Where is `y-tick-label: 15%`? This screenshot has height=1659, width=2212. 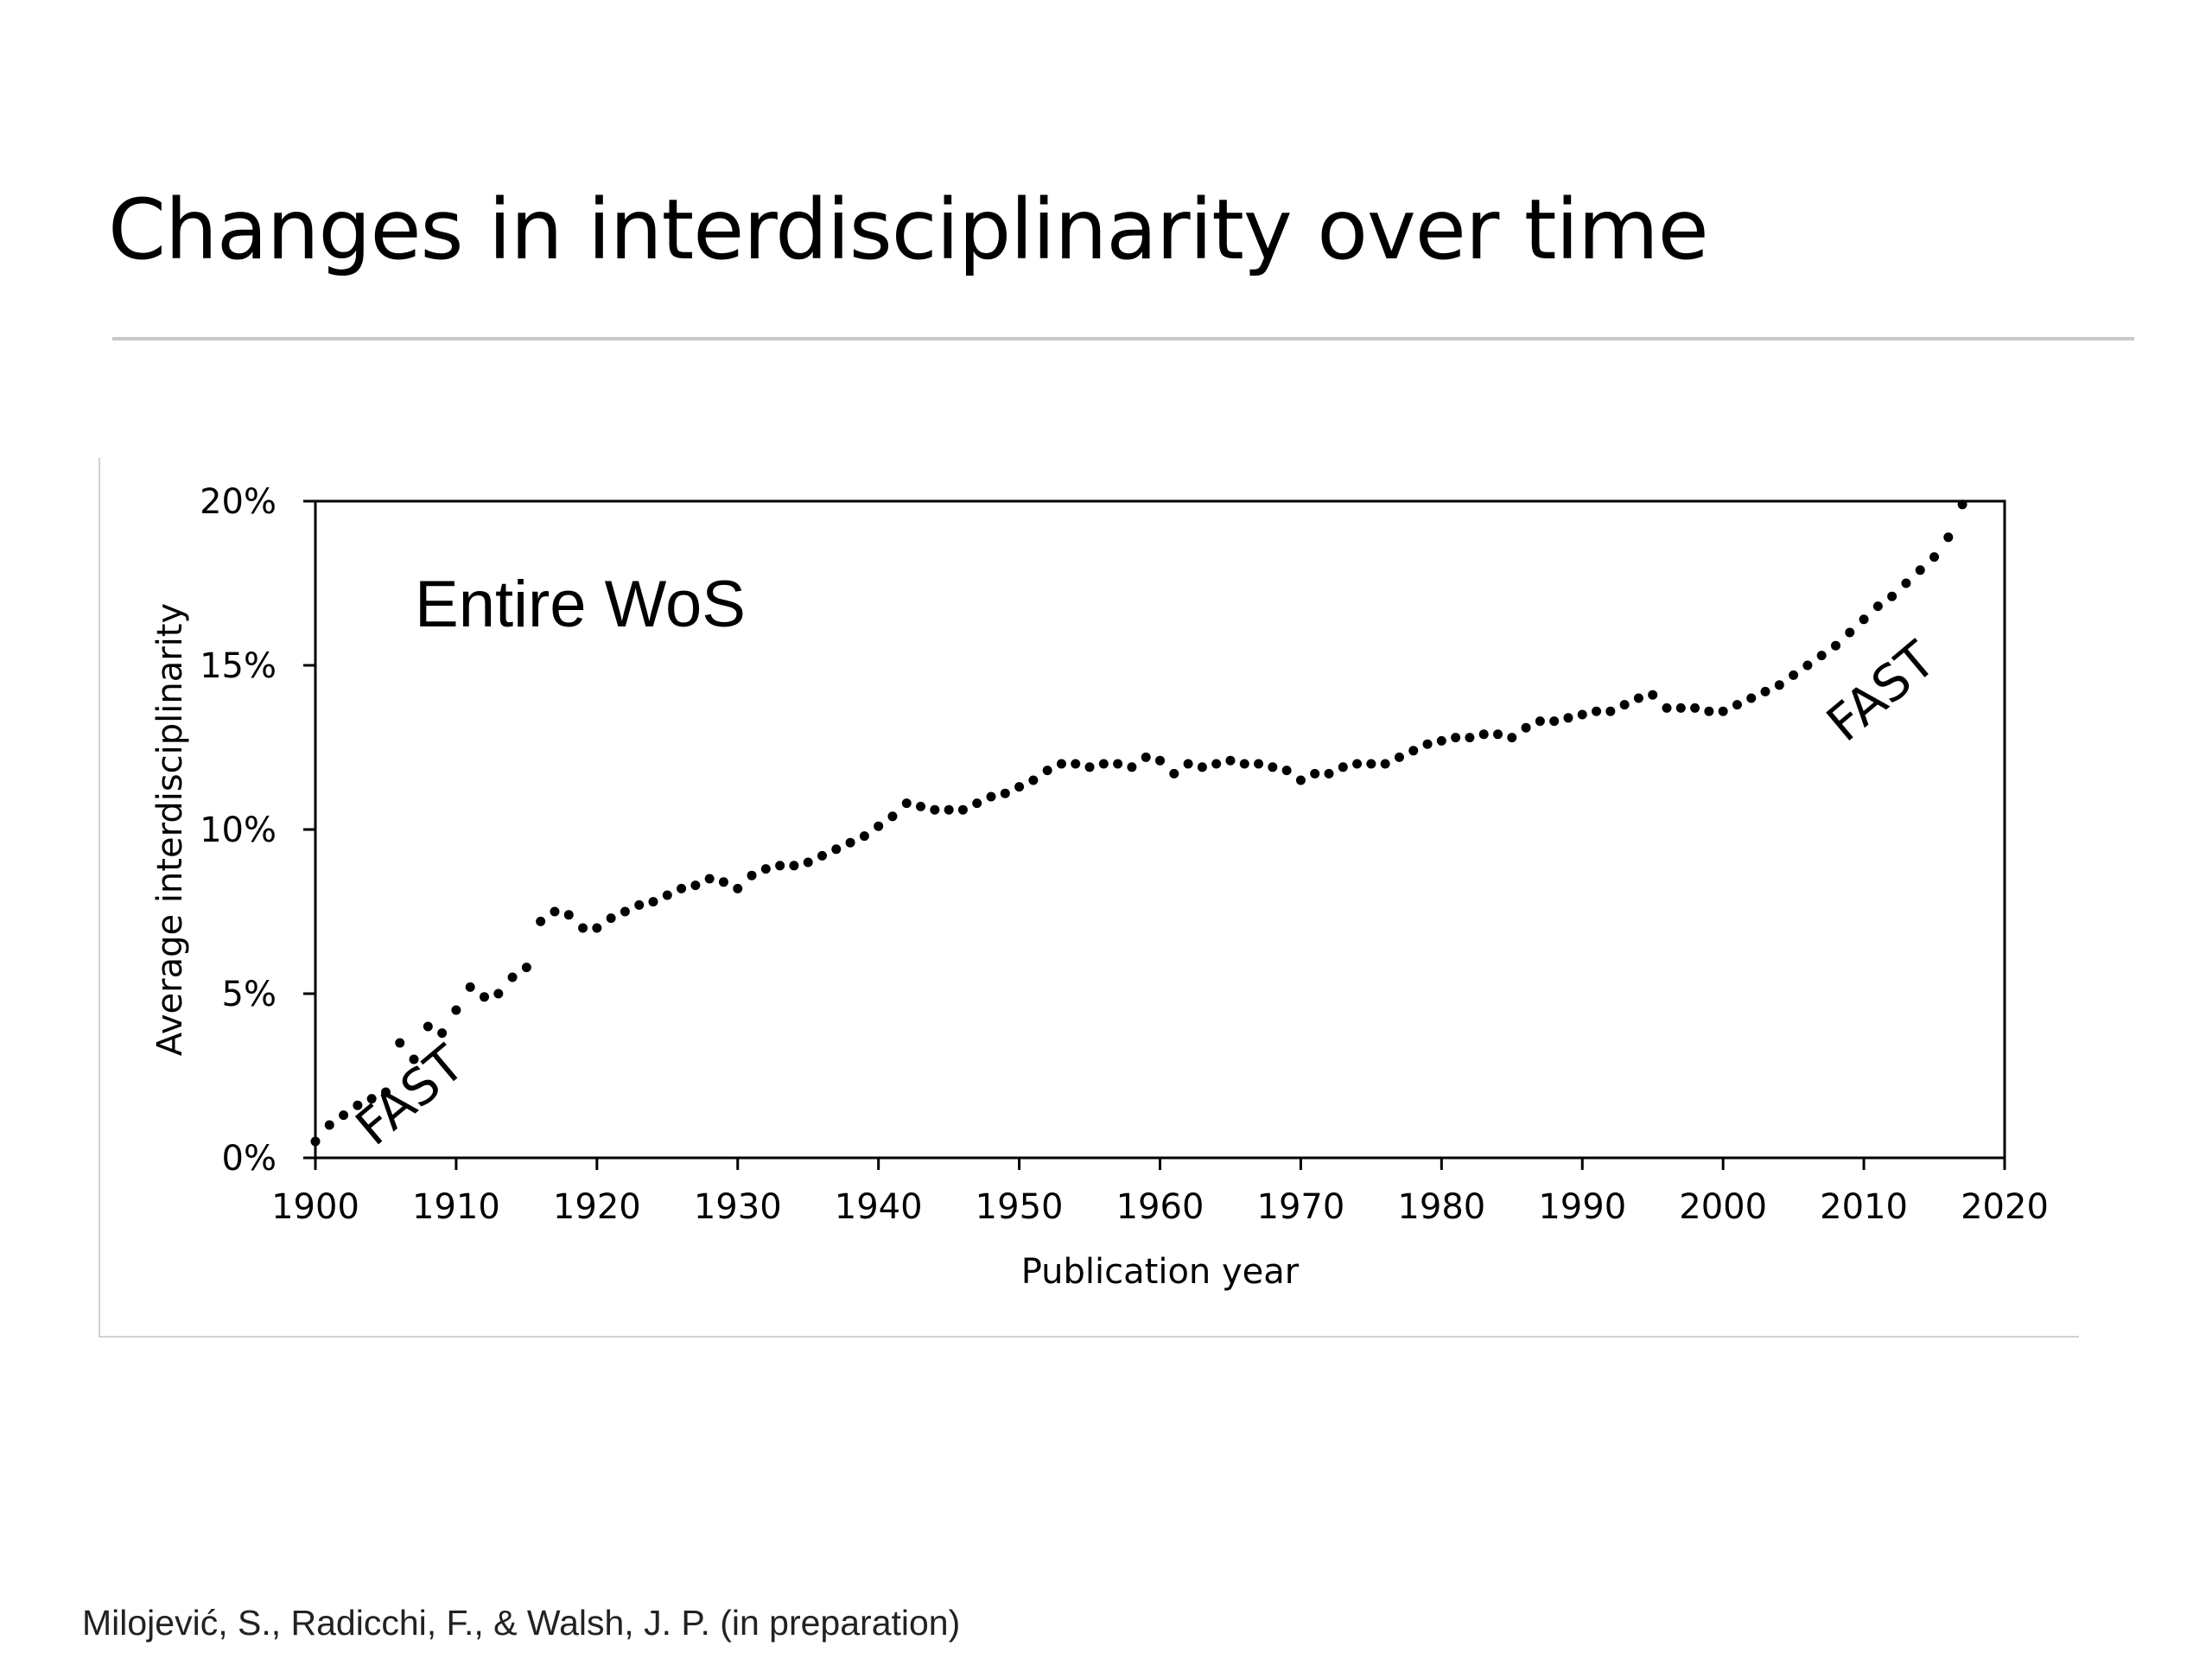
y-tick-label: 15% is located at coordinates (238, 666).